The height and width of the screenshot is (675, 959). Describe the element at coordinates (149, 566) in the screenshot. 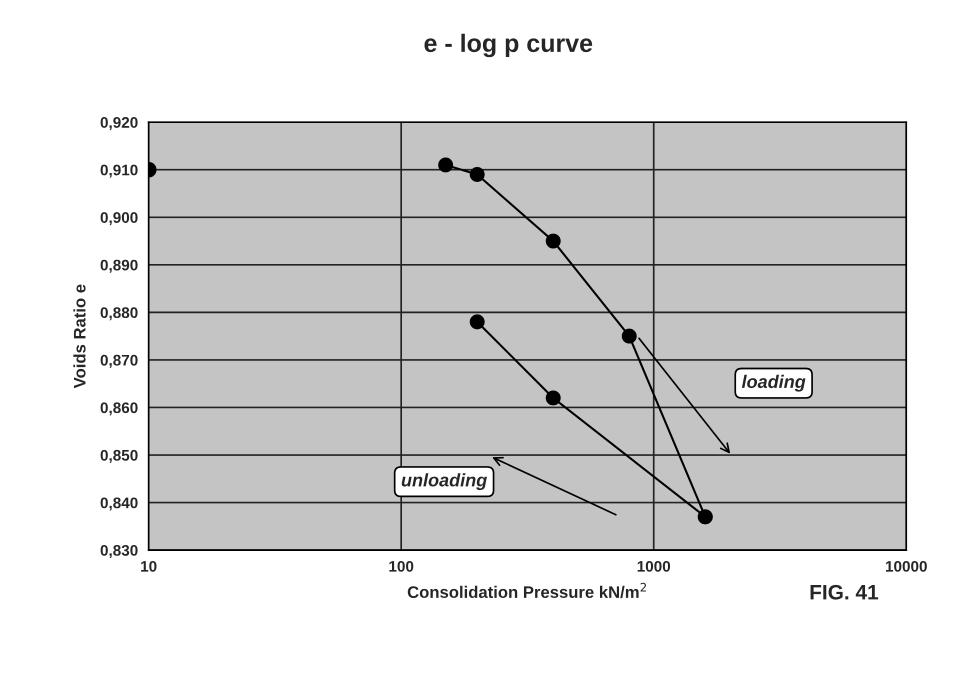

I see `x-tick-label: 10` at that location.